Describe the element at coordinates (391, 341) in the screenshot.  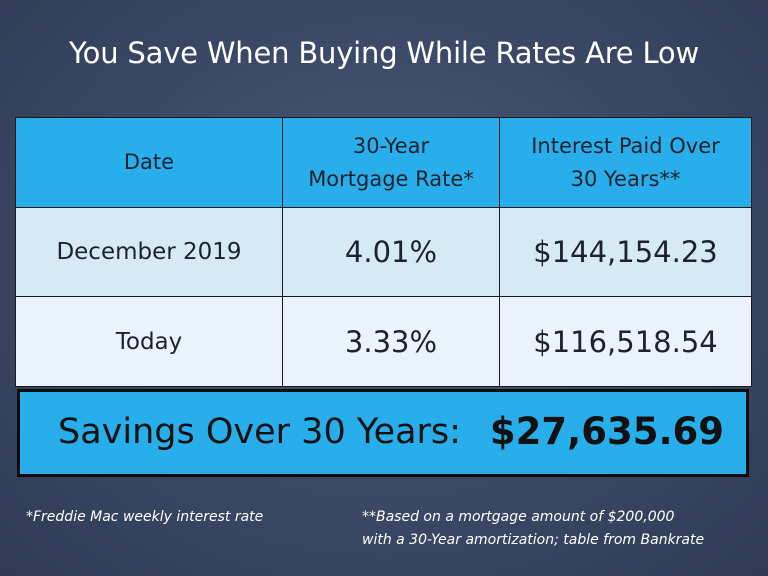
I see `row-rate: 3.33%` at that location.